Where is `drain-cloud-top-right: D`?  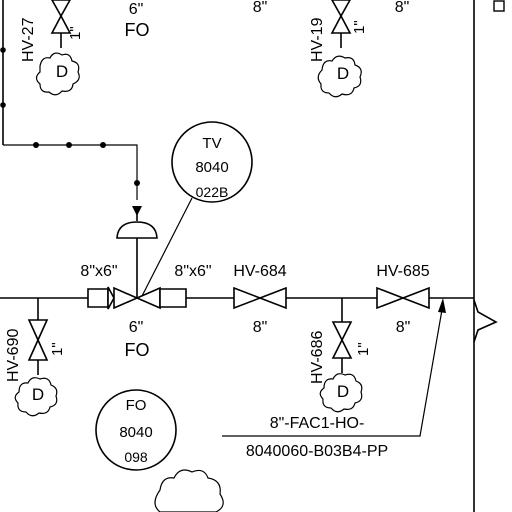 drain-cloud-top-right: D is located at coordinates (339, 76).